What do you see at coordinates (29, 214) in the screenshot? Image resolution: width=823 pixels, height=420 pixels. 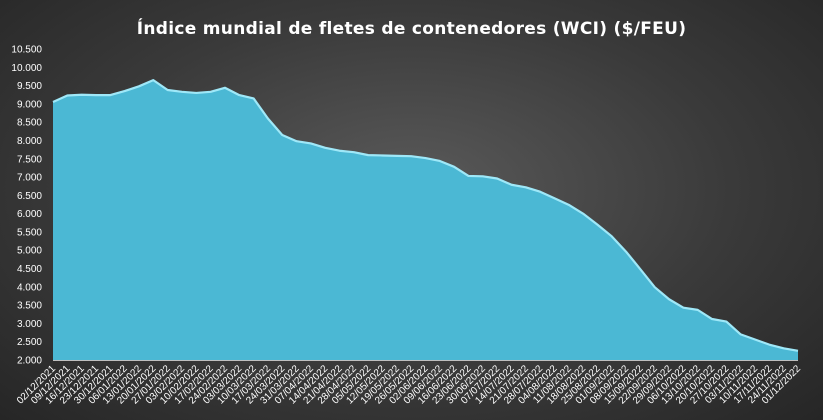 I see `y-tick-label: 6.000` at bounding box center [29, 214].